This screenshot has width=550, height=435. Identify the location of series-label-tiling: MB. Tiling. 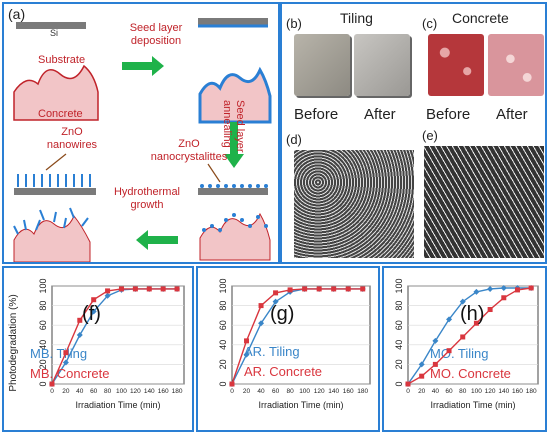
(58, 353).